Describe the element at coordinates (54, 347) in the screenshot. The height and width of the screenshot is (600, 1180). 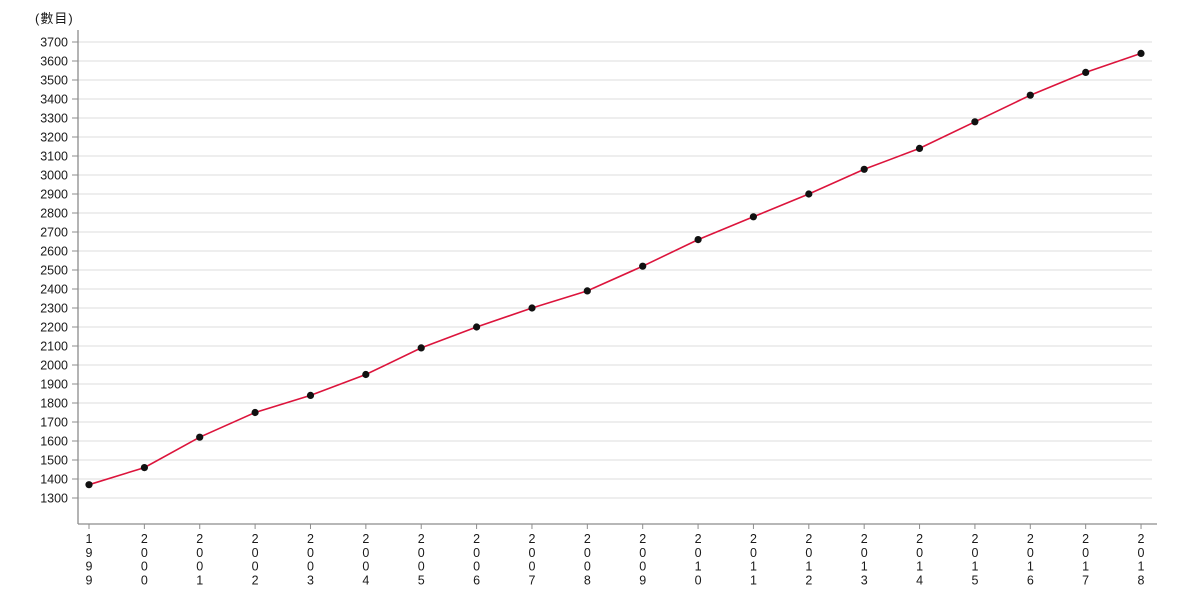
I see `y-tick-label: 2100` at that location.